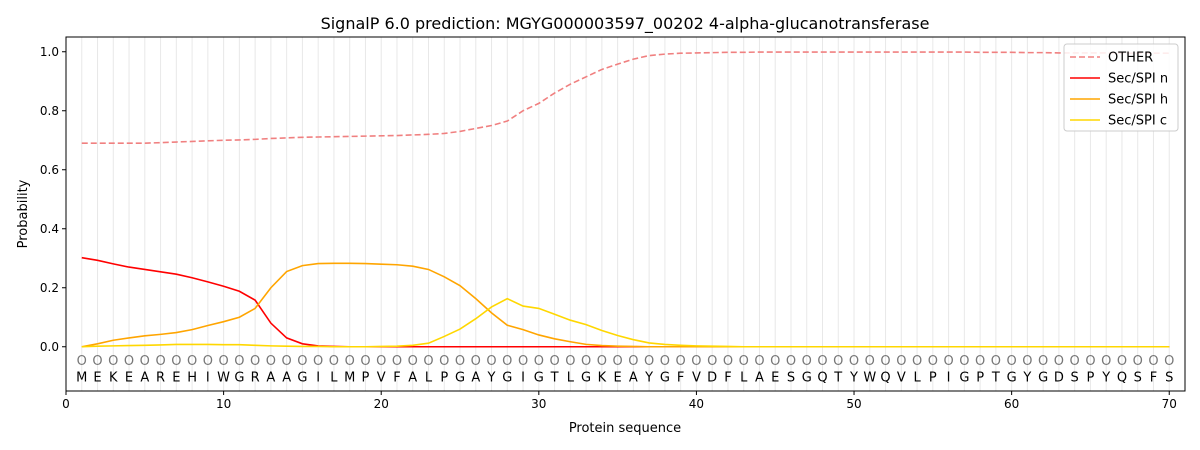 The height and width of the screenshot is (450, 1200). I want to click on y-tick-label: 0.6, so click(49, 170).